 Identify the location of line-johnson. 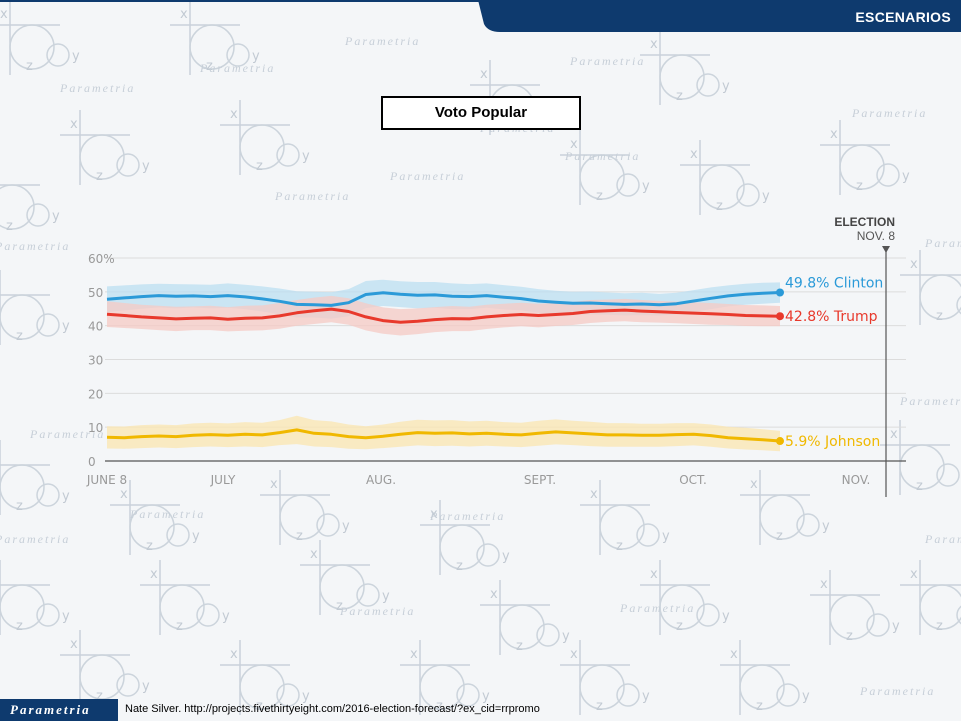
(443, 435).